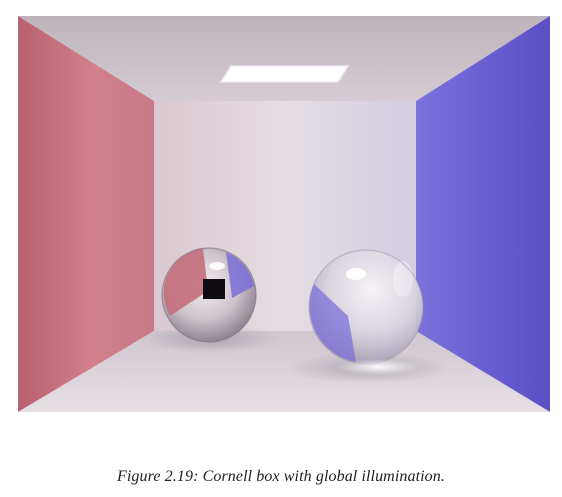 This screenshot has height=497, width=562. Describe the element at coordinates (284, 74) in the screenshot. I see `ceiling-light` at that location.